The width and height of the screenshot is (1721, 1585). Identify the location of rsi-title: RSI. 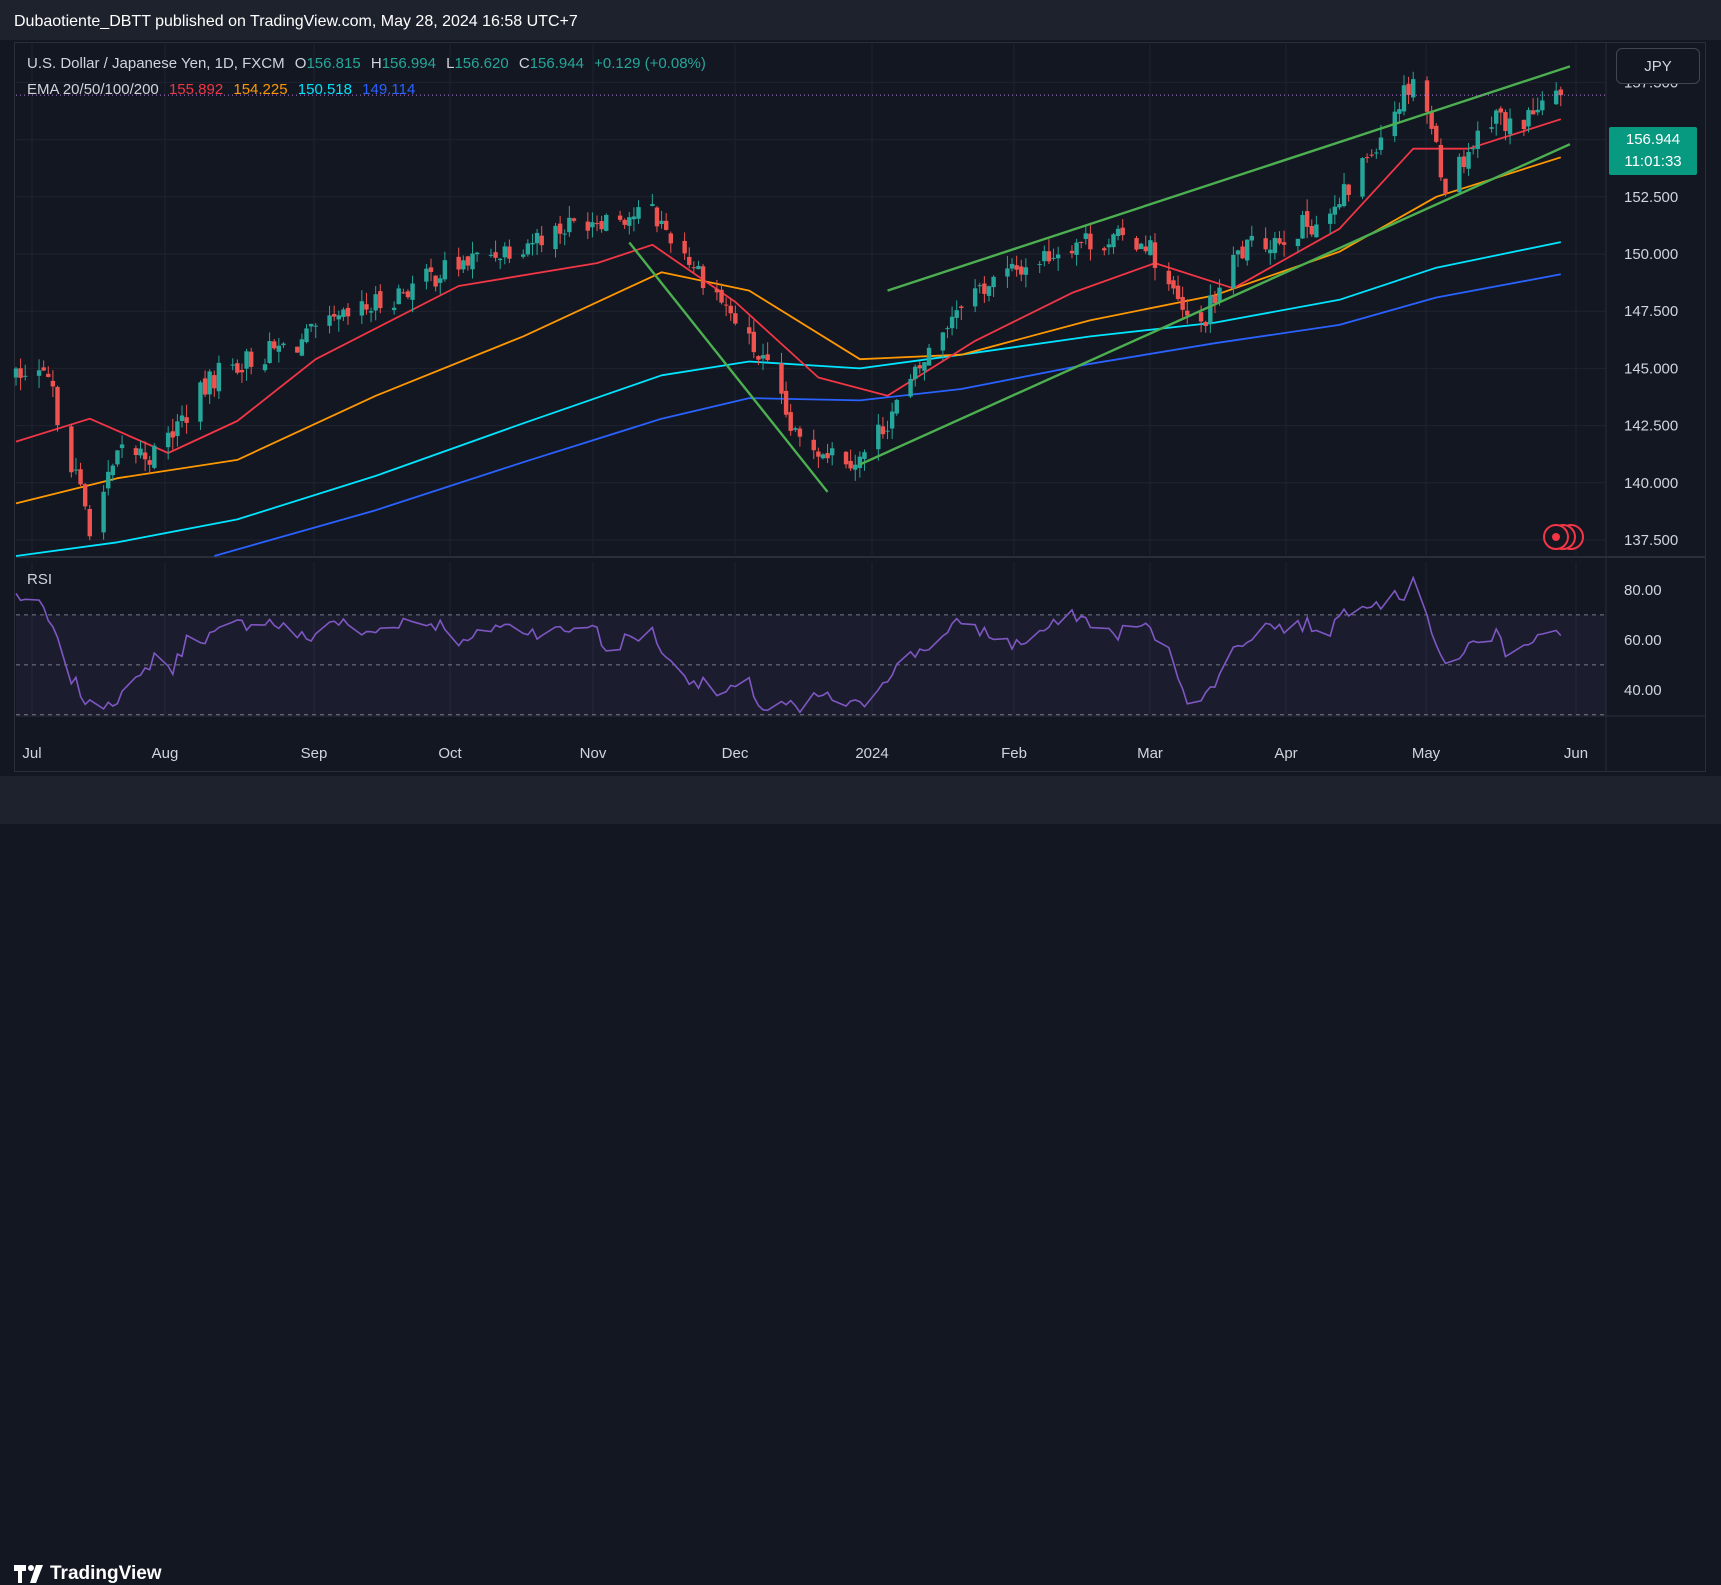
(40, 579).